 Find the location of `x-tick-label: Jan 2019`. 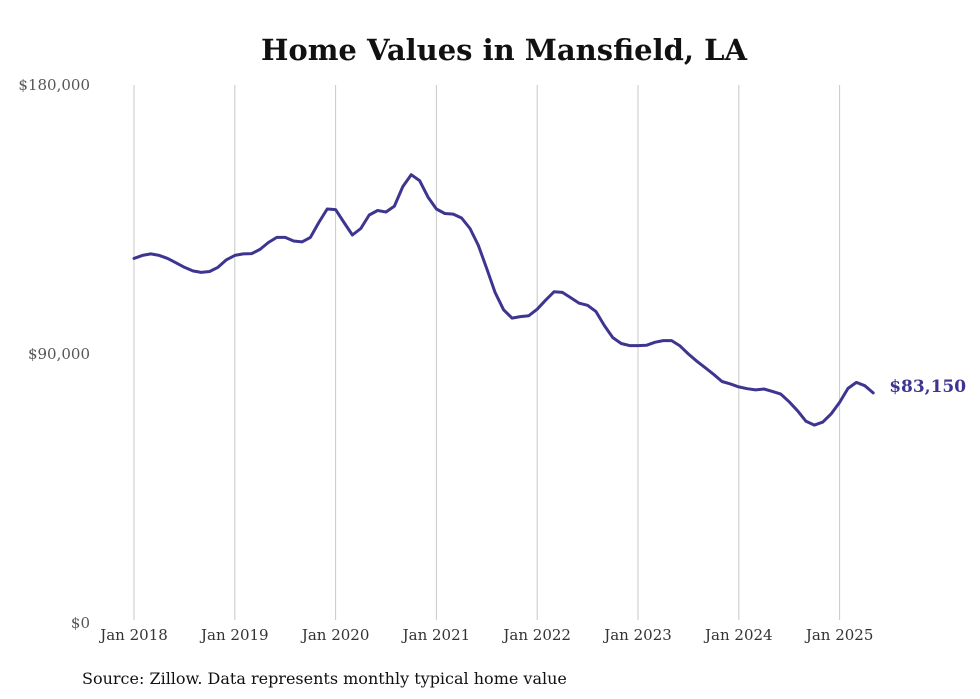

x-tick-label: Jan 2019 is located at coordinates (234, 635).